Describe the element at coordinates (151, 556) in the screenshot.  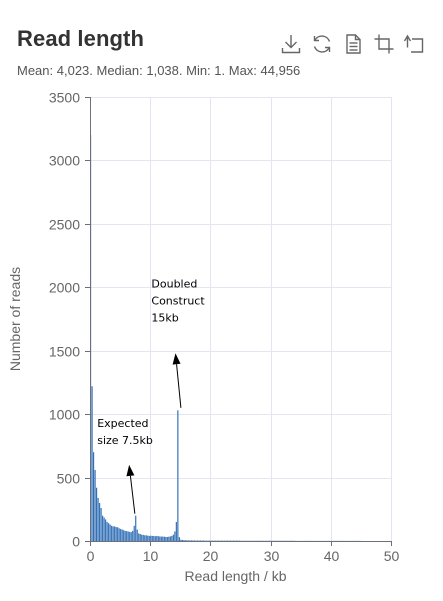
I see `x-tick-label: 10` at that location.